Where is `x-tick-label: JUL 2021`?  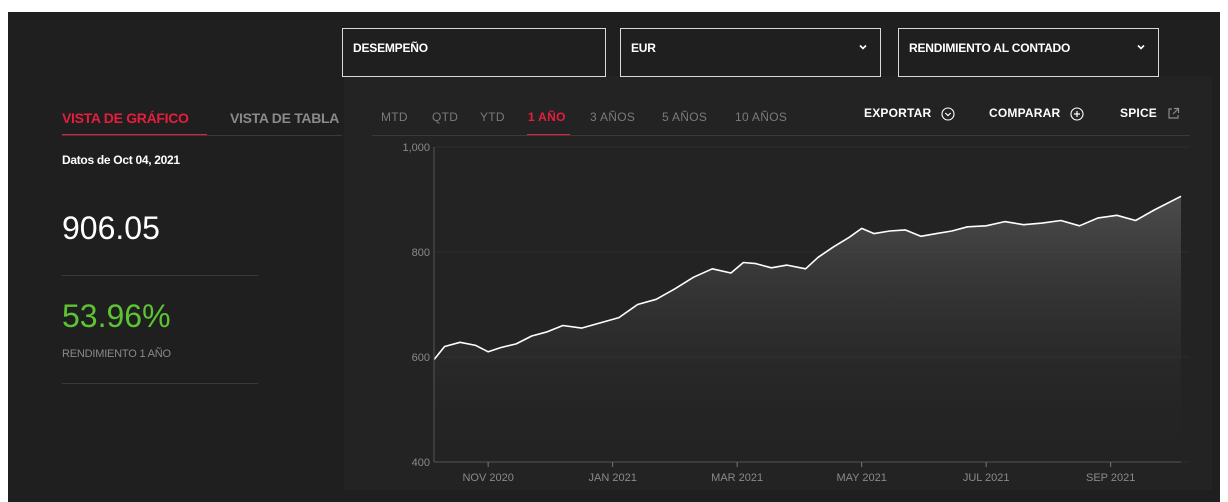 x-tick-label: JUL 2021 is located at coordinates (986, 478).